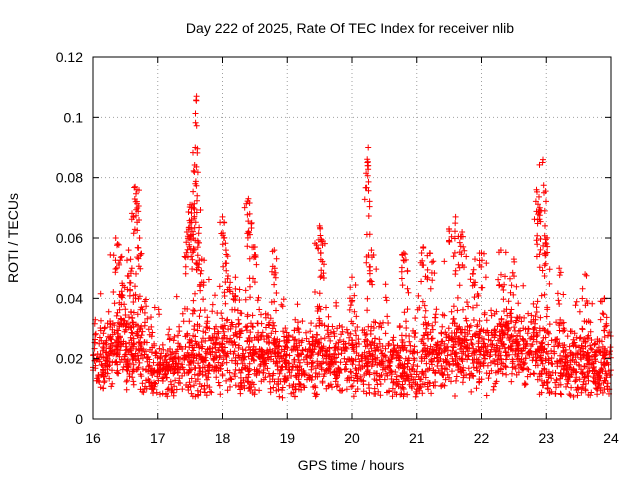  I want to click on y-tick-label: 0.02, so click(69, 359).